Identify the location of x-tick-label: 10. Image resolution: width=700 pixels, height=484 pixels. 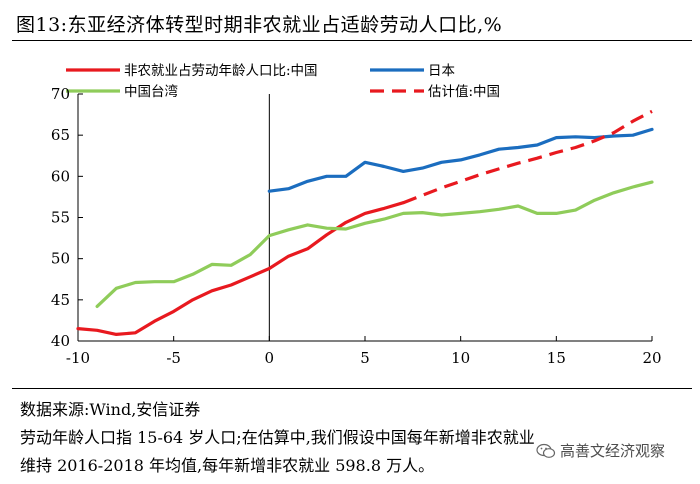
(460, 358).